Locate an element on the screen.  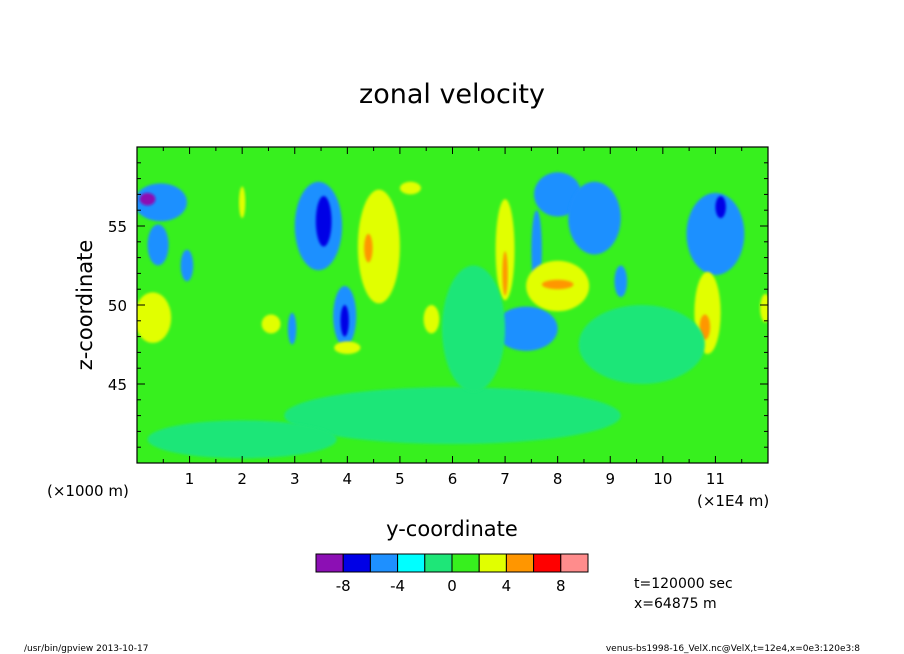
x-tick-label: 2 is located at coordinates (242, 479).